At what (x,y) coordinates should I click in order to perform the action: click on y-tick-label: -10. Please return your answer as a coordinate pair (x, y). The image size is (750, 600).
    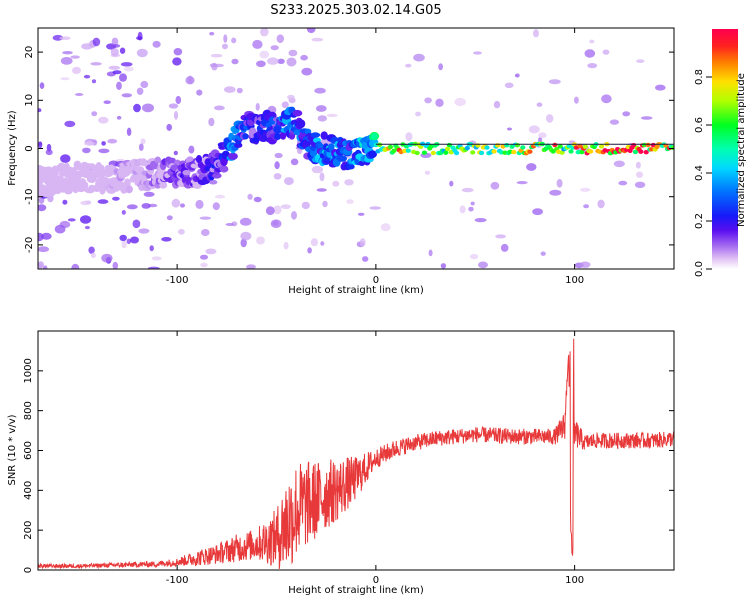
    Looking at the image, I should click on (29, 197).